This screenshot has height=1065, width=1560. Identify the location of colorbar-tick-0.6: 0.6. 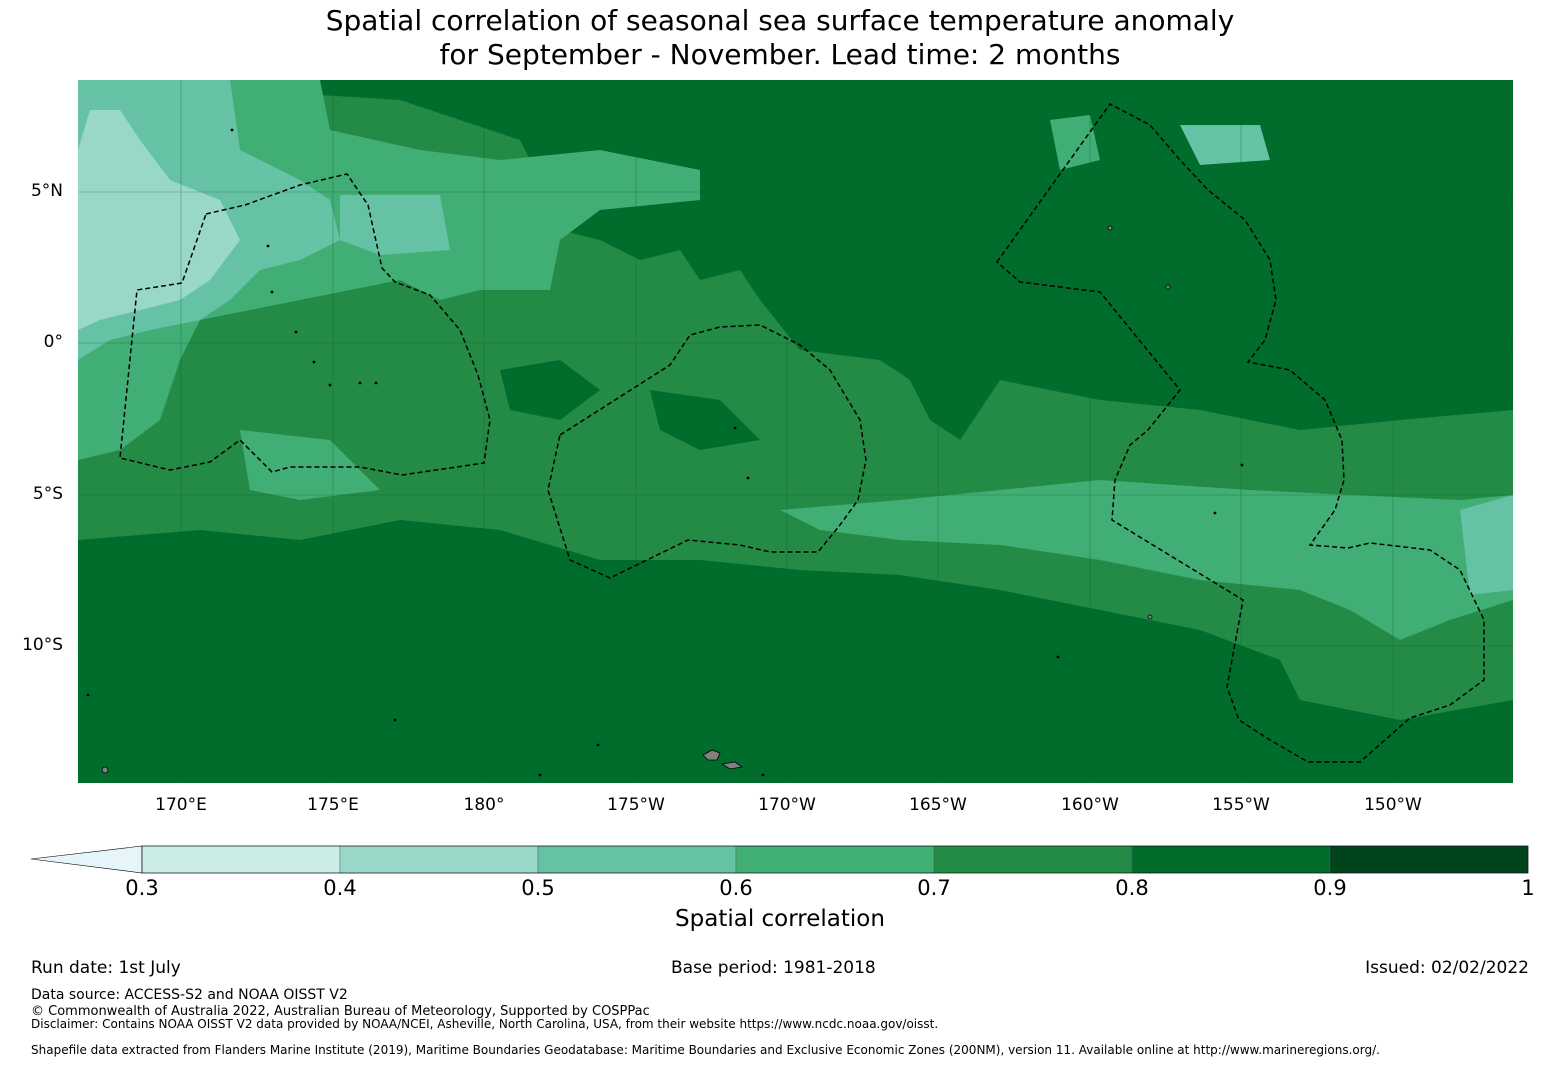
(736, 888).